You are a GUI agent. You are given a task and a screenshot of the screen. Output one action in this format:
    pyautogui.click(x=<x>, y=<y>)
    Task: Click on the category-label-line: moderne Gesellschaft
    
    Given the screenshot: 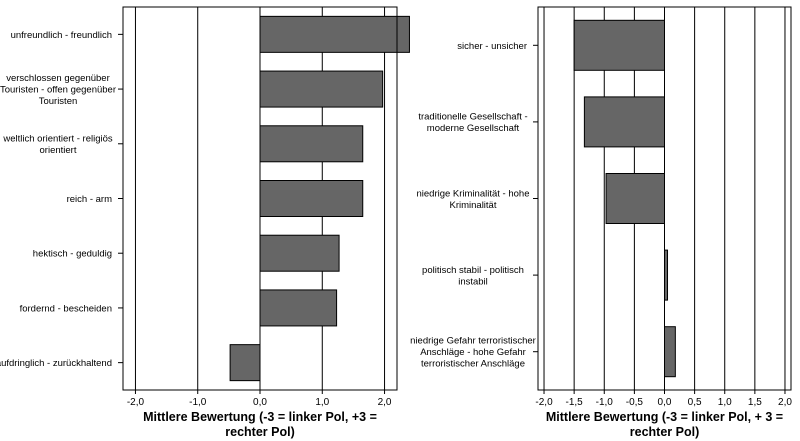 What is the action you would take?
    pyautogui.click(x=473, y=128)
    